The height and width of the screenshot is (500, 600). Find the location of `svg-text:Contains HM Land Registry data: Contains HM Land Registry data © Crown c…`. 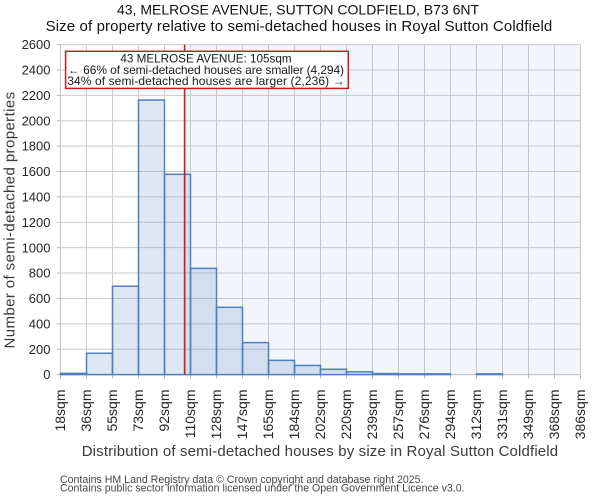

svg-text:Contains HM Land Registry data: Contains HM Land Registry data © Crown c… is located at coordinates (242, 480).